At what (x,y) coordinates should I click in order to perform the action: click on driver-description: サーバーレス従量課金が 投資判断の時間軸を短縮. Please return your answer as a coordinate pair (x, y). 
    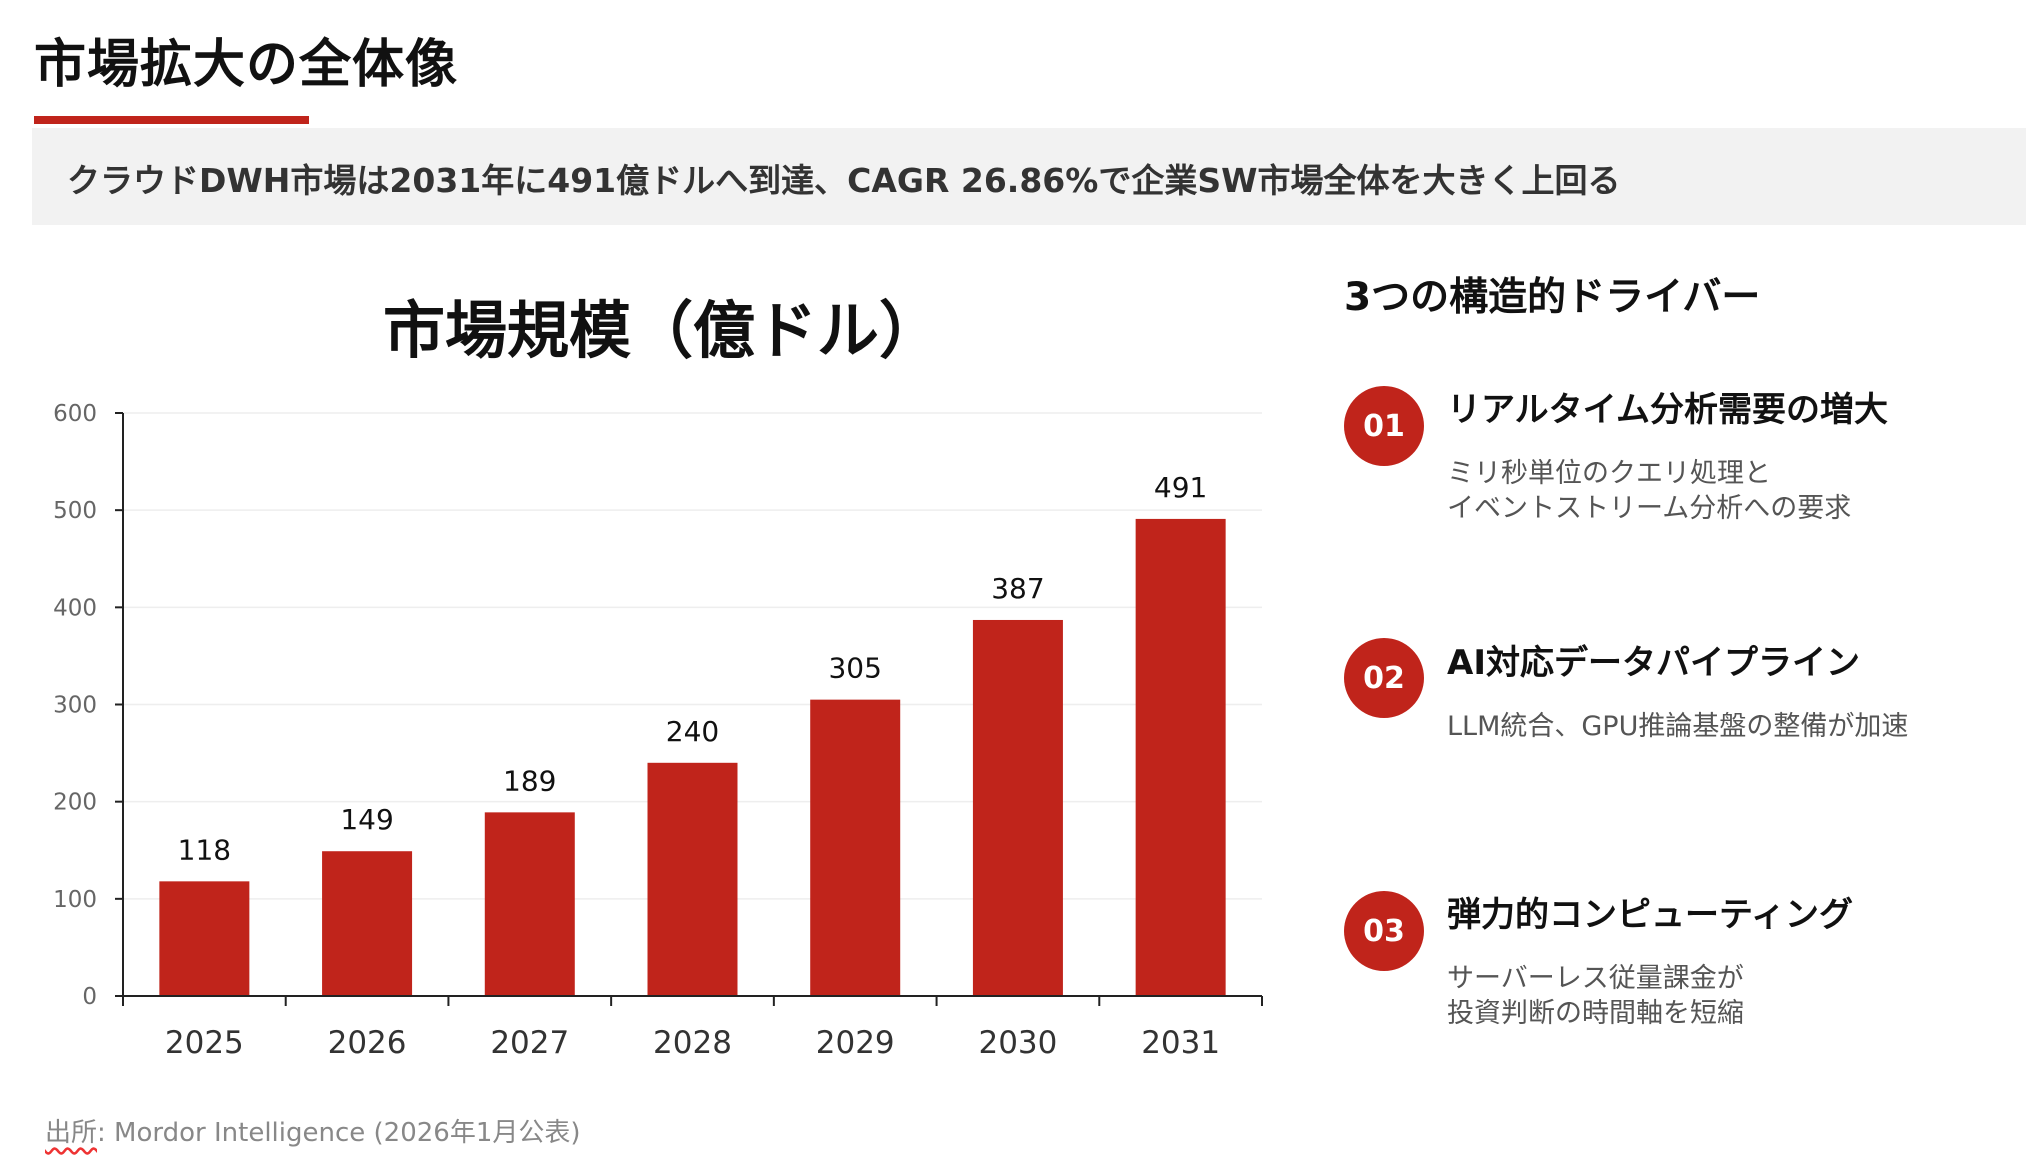
    Looking at the image, I should click on (1595, 996).